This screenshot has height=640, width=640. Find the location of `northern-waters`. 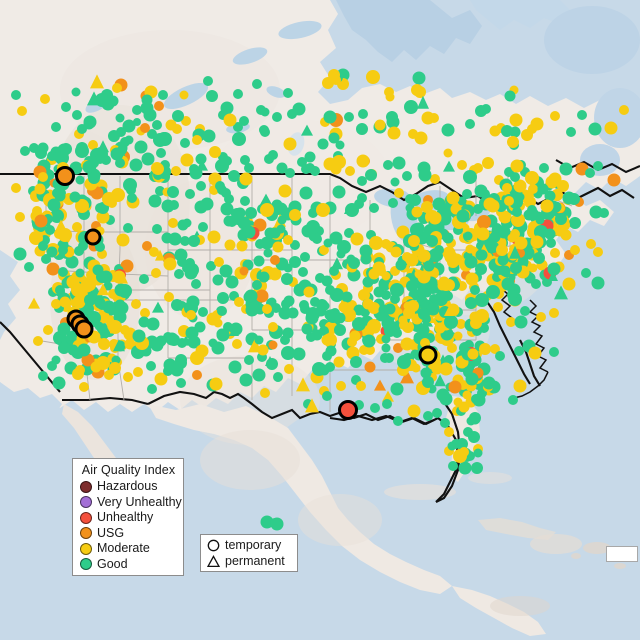

northern-waters is located at coordinates (488, 88).